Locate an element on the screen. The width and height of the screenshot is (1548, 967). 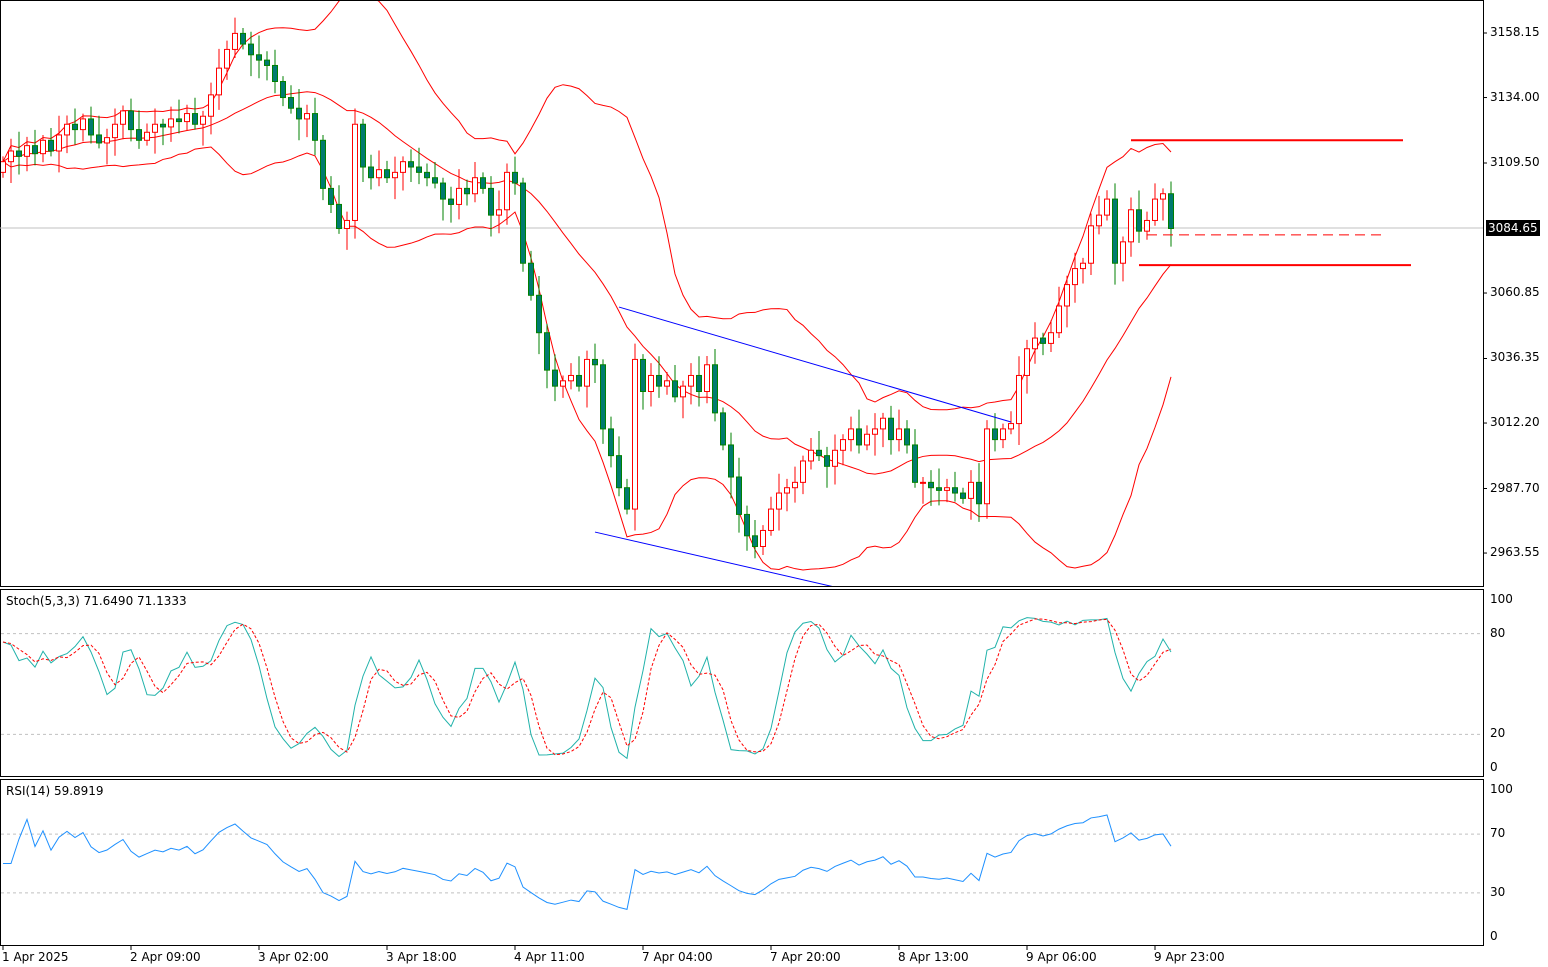
price-tick-label: 3109.50 is located at coordinates (1515, 162).